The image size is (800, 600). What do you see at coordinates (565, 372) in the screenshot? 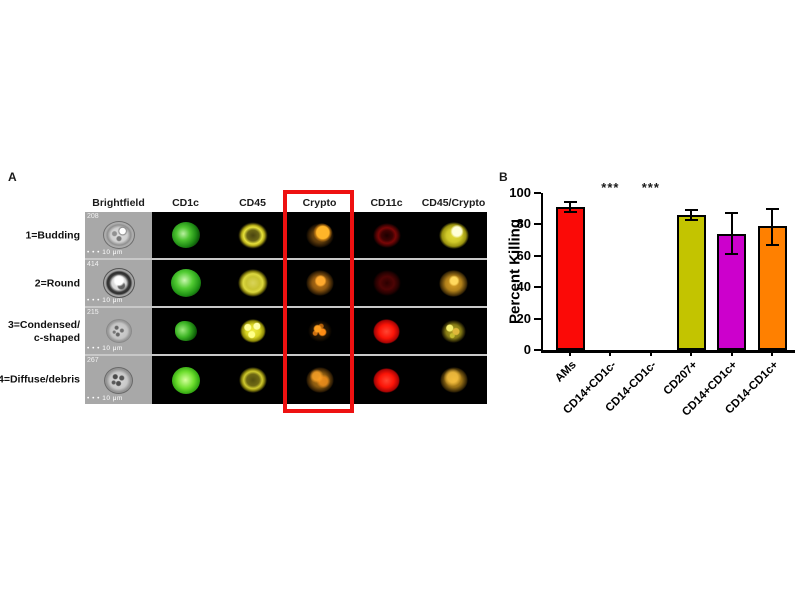
I see `x-category-label: AMs` at bounding box center [565, 372].